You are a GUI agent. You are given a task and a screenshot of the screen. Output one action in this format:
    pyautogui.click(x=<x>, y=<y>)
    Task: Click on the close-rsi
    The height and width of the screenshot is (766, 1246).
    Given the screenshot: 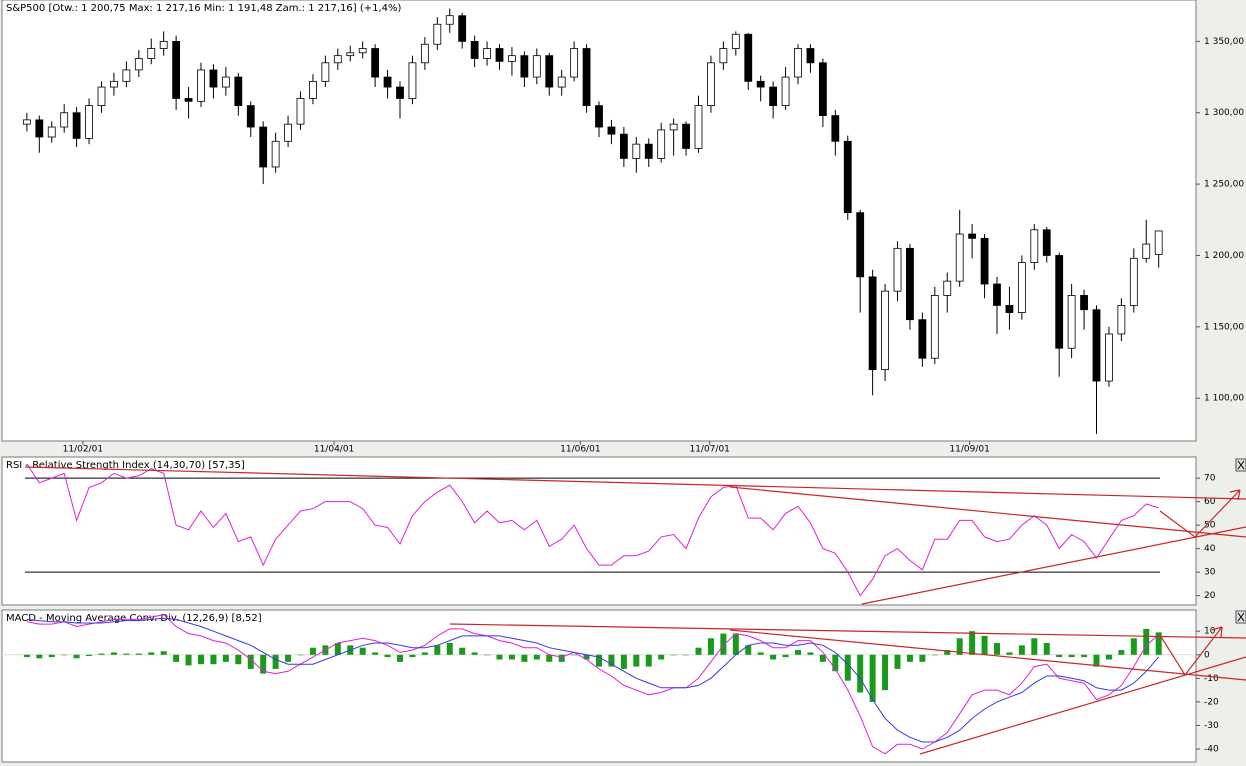 What is the action you would take?
    pyautogui.click(x=1240, y=465)
    